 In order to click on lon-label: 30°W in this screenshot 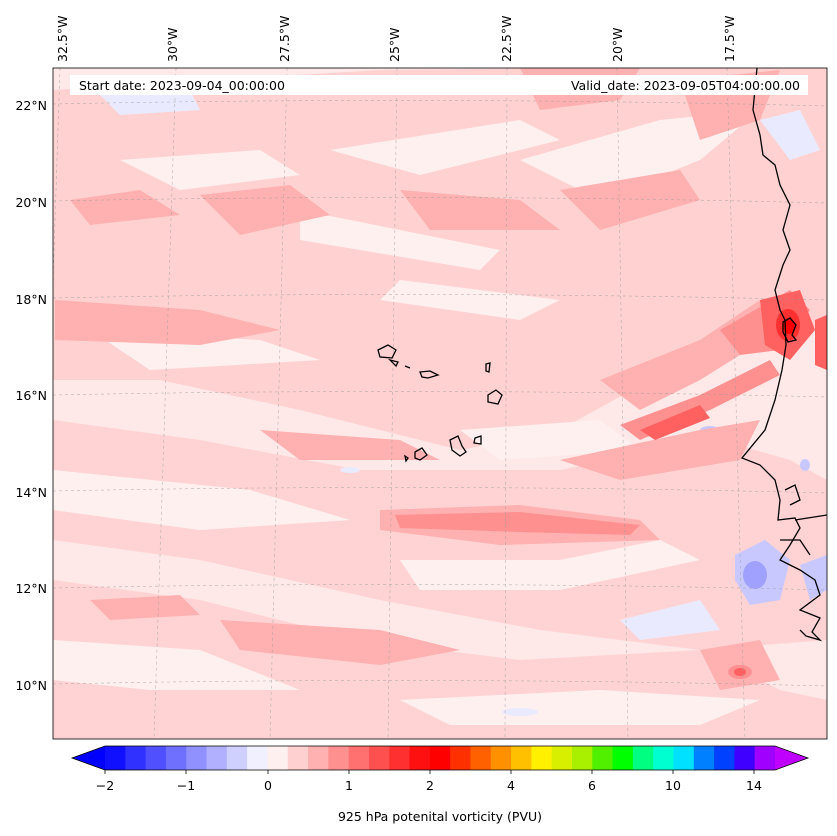, I will do `click(172, 44)`.